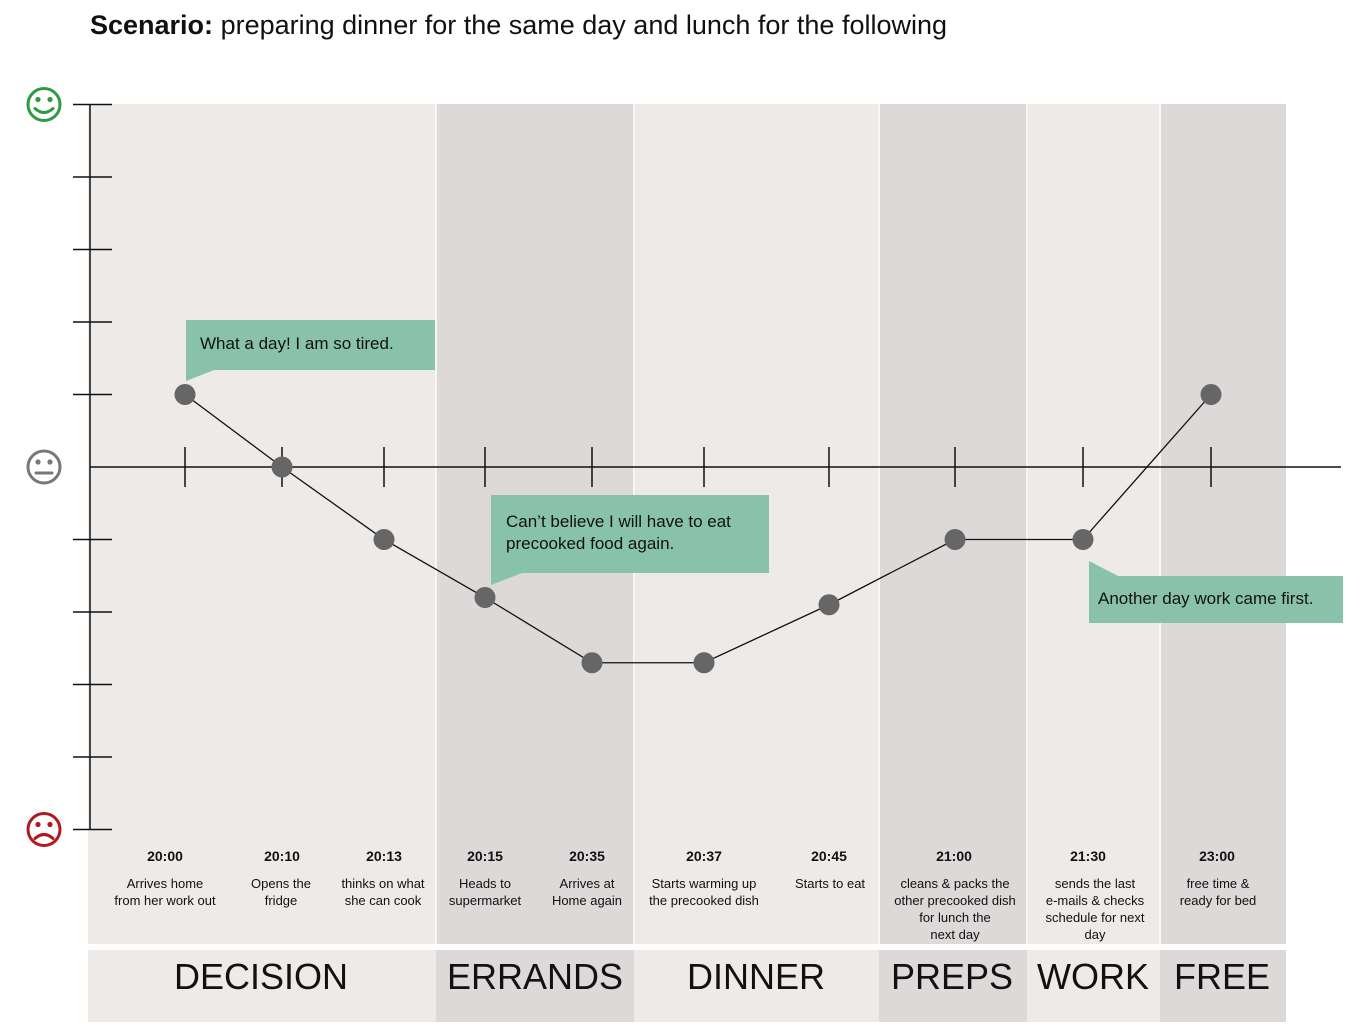 The image size is (1358, 1034). I want to click on step-description: Opens the, so click(281, 883).